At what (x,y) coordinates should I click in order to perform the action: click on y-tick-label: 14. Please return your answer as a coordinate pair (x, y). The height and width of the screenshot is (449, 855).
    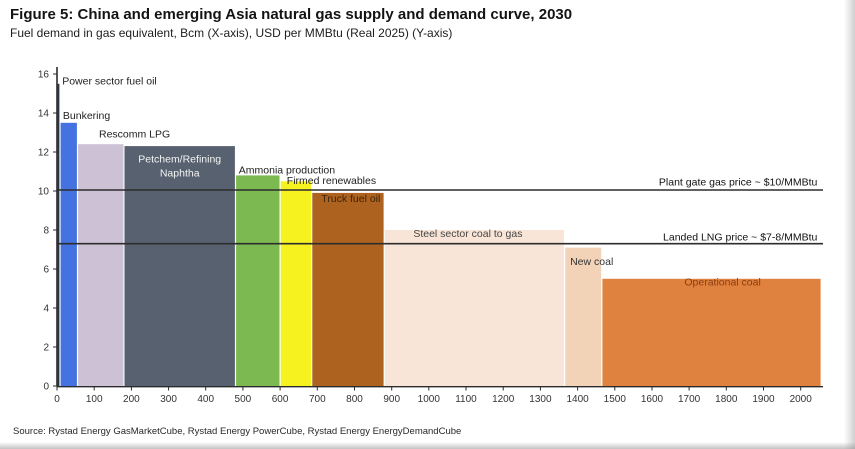
    Looking at the image, I should click on (44, 114).